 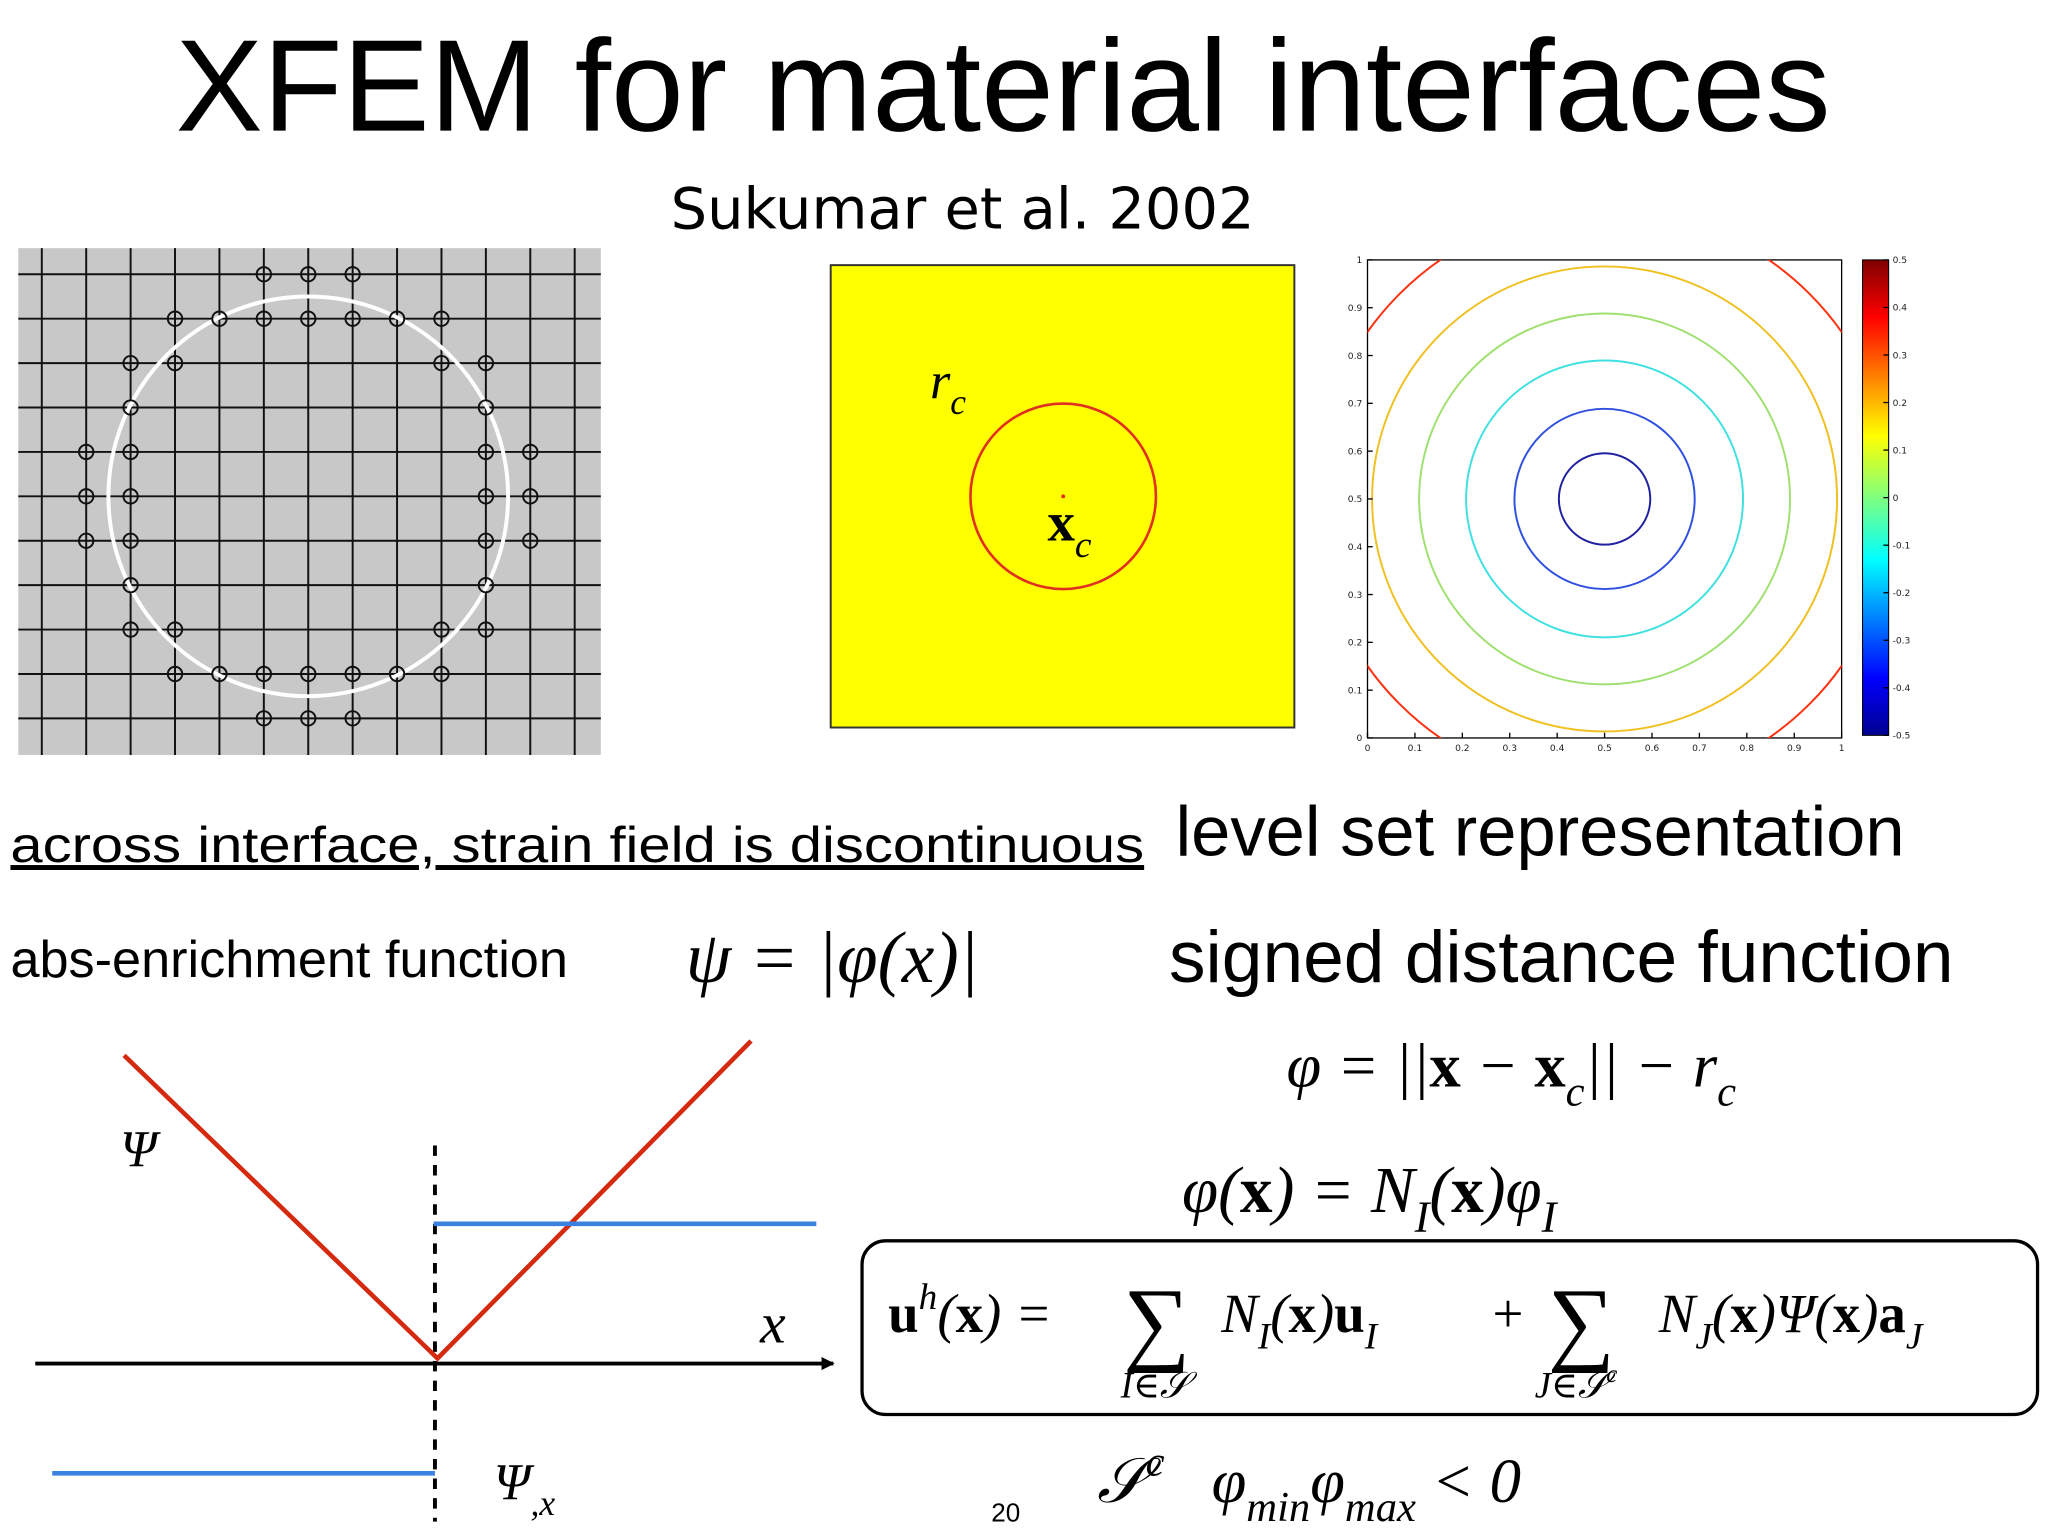 What do you see at coordinates (1796, 1313) in the screenshot?
I see `math-segment: )Ψ(` at bounding box center [1796, 1313].